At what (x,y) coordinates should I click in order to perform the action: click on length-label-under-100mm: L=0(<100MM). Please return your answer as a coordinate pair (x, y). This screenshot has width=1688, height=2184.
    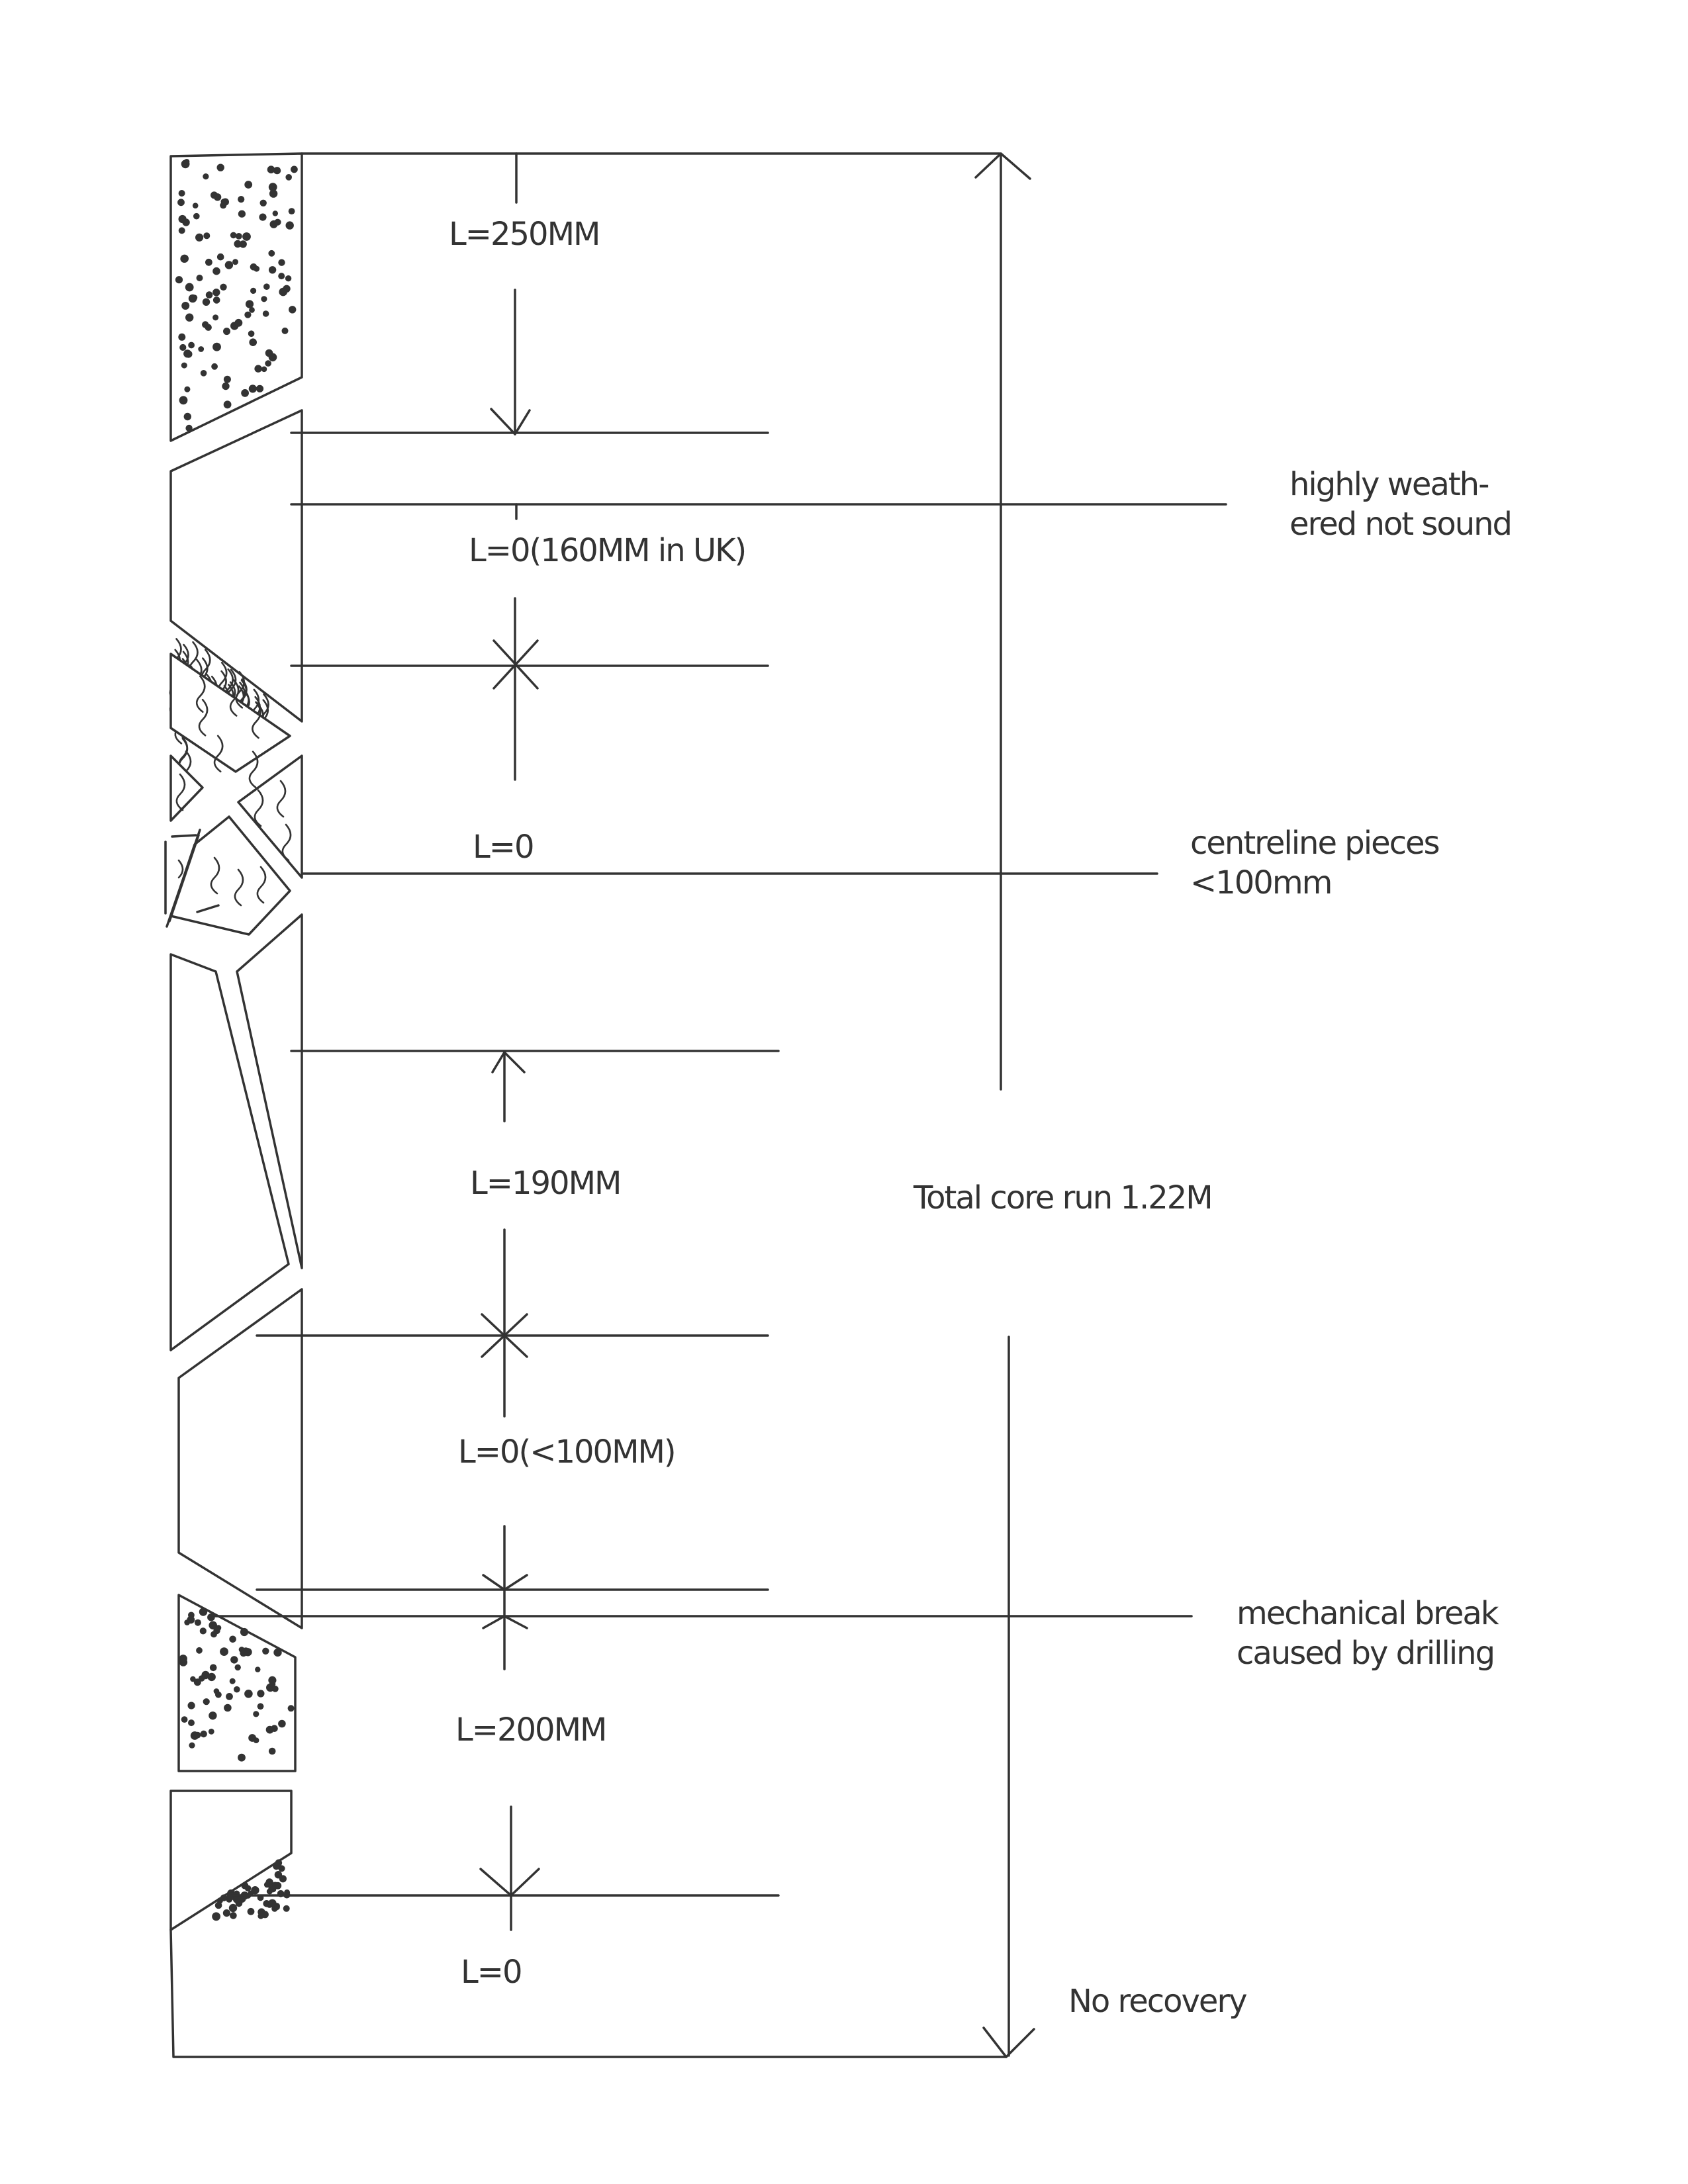
    Looking at the image, I should click on (566, 1452).